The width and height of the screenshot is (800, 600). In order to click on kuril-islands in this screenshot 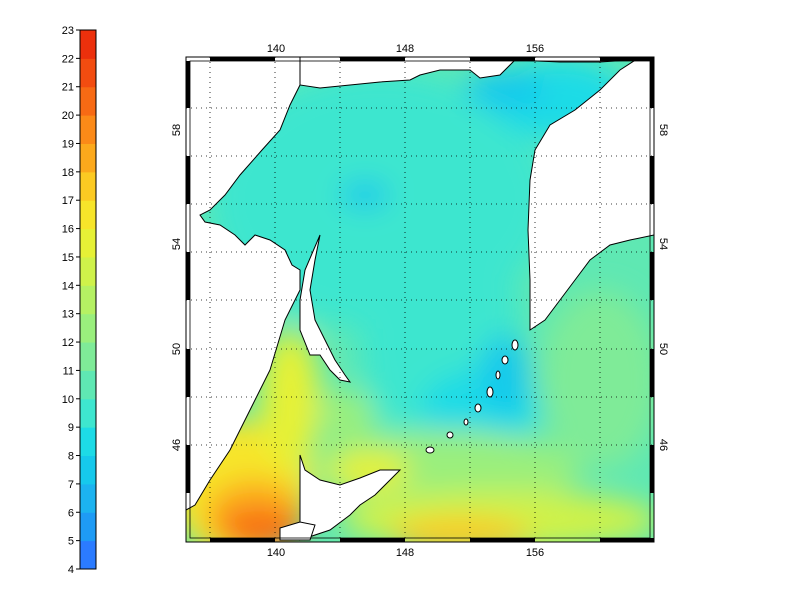, I will do `click(472, 396)`.